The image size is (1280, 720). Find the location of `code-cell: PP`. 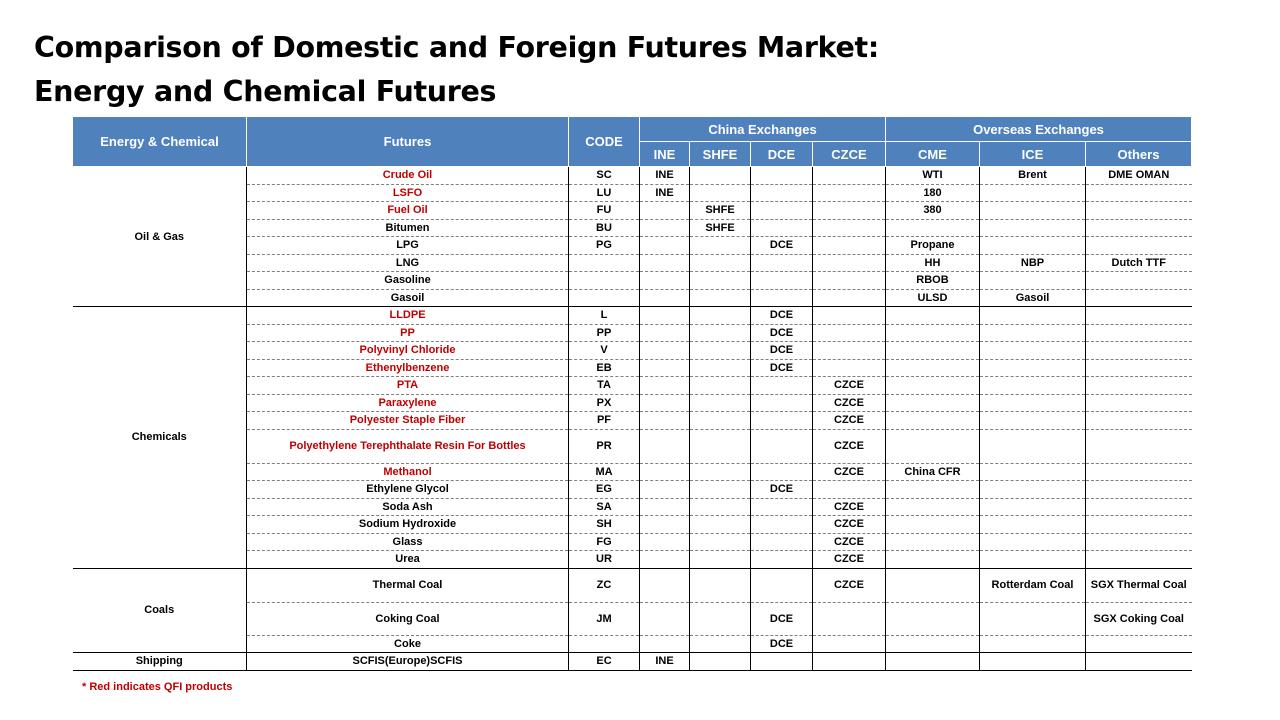

code-cell: PP is located at coordinates (604, 333).